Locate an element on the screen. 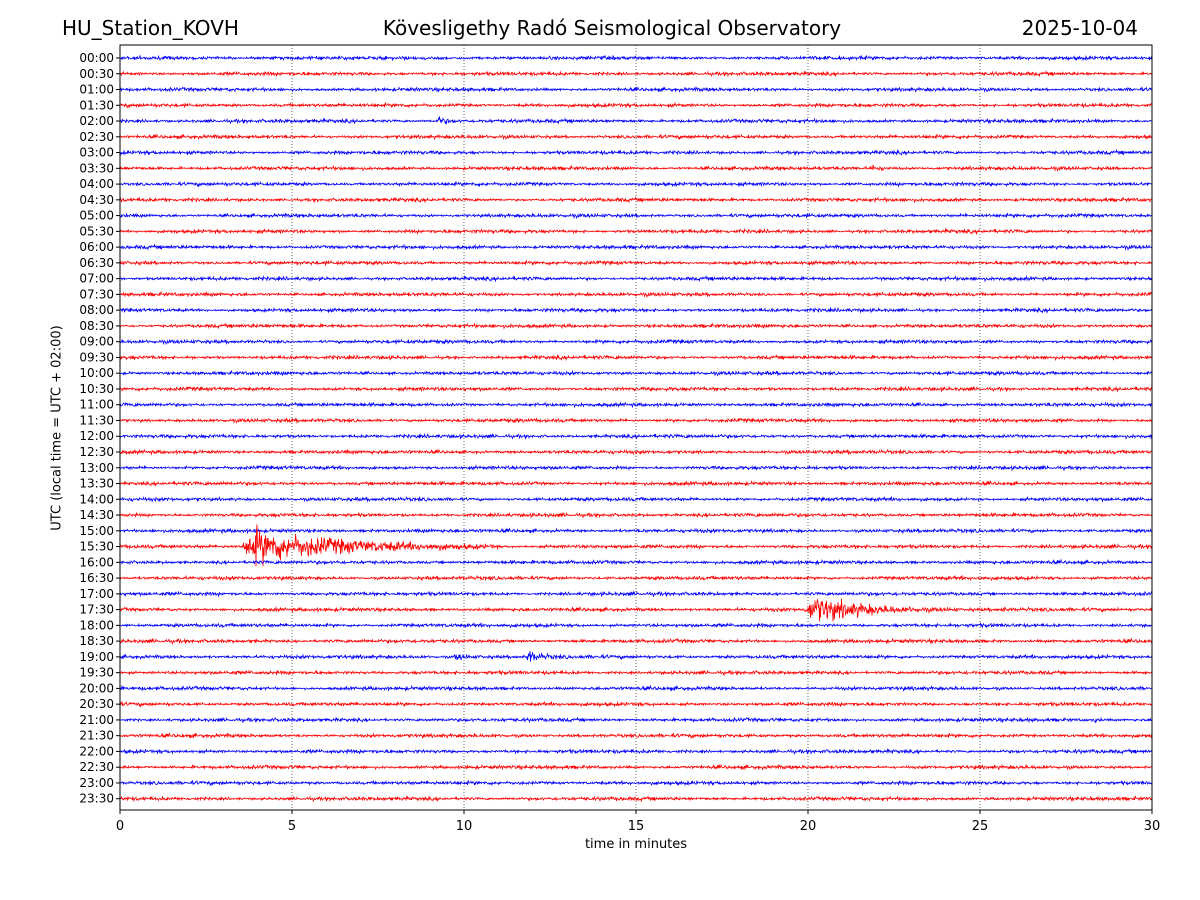 This screenshot has width=1200, height=900. y-tick-label-1900: 19:00 is located at coordinates (96, 657).